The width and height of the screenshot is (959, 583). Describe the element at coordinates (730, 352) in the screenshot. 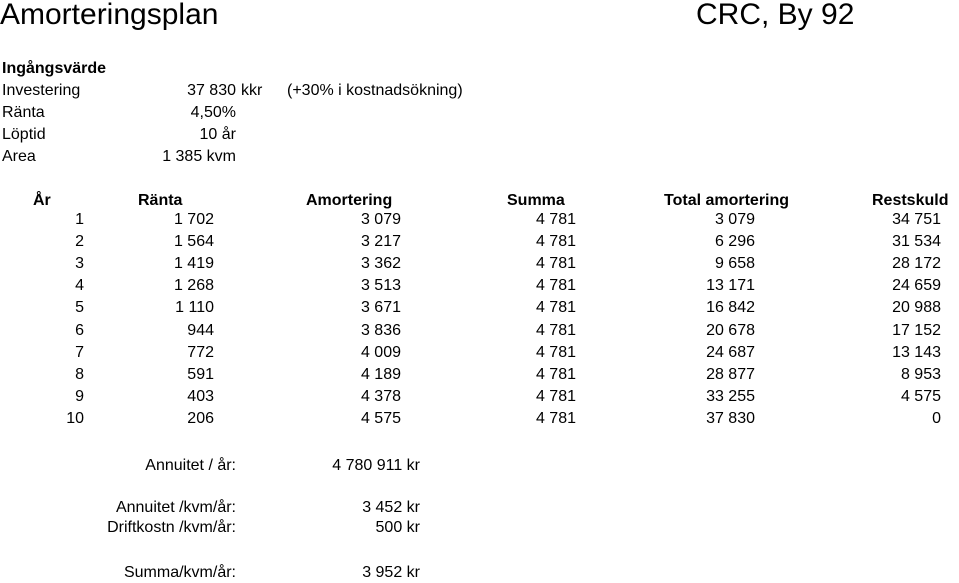

I see `cell-total-amortering: 24 687` at that location.